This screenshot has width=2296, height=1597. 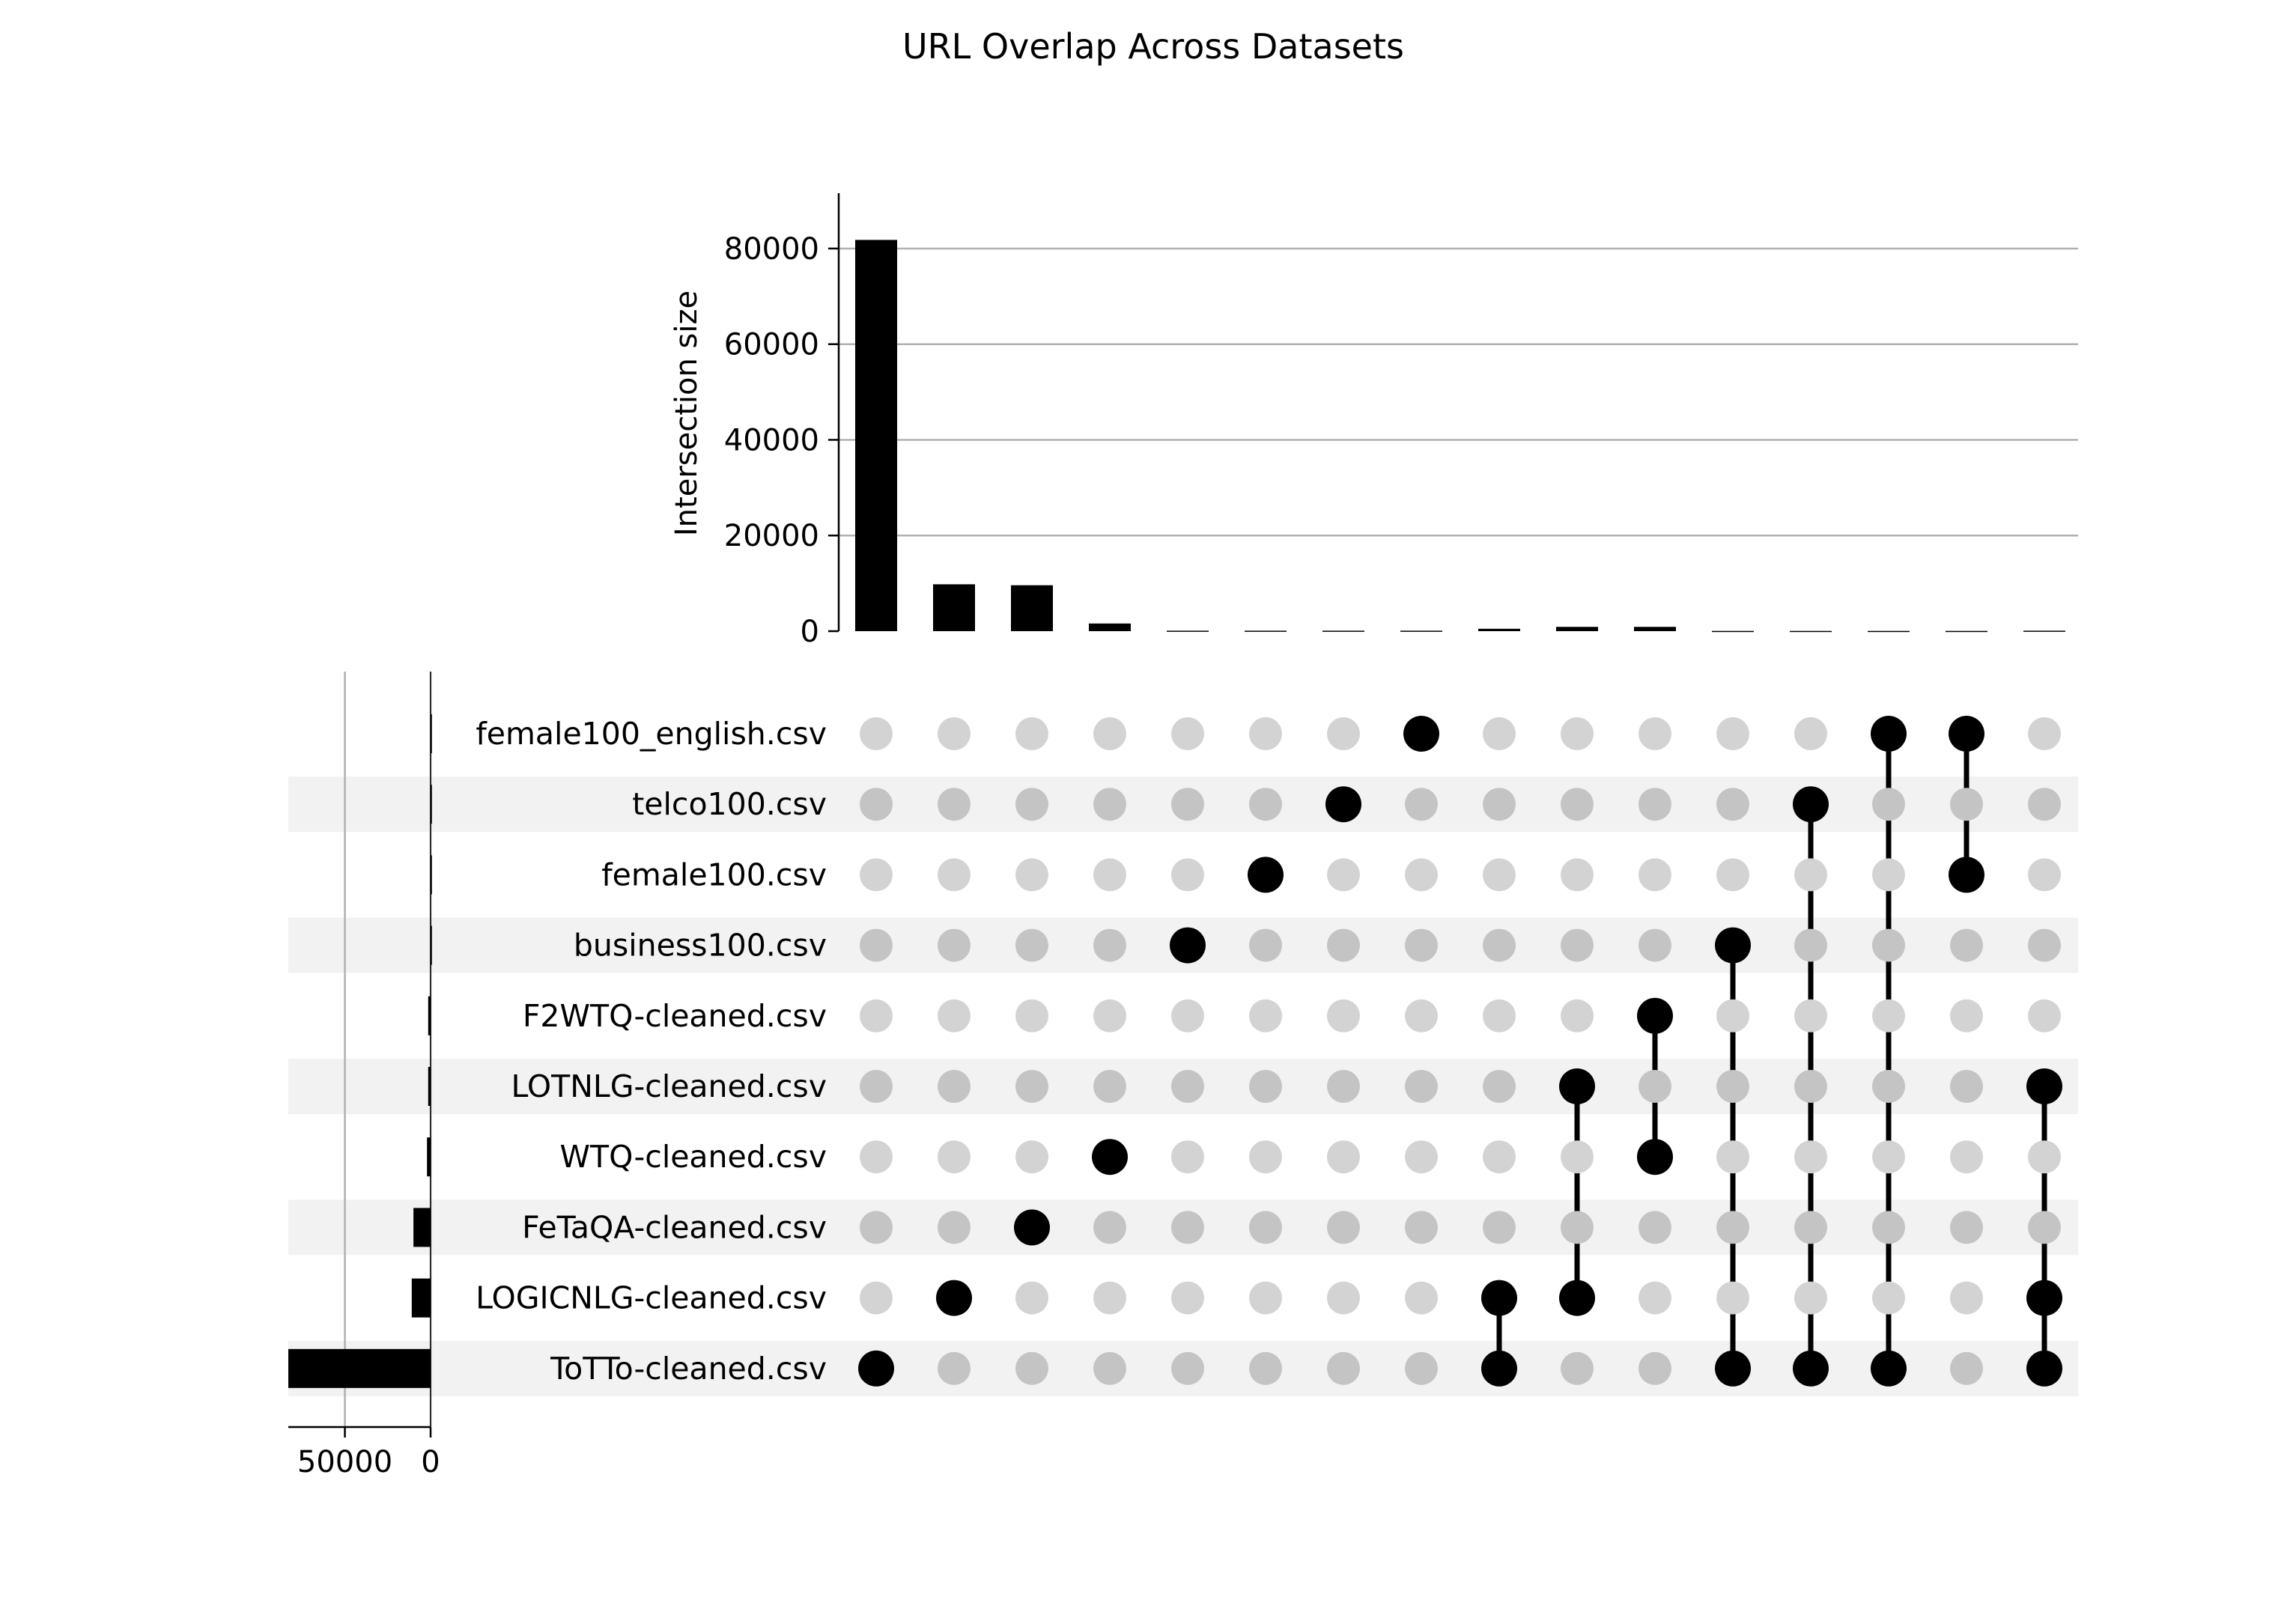 I want to click on set-label: F2WTQ-cleaned.csv, so click(x=675, y=1016).